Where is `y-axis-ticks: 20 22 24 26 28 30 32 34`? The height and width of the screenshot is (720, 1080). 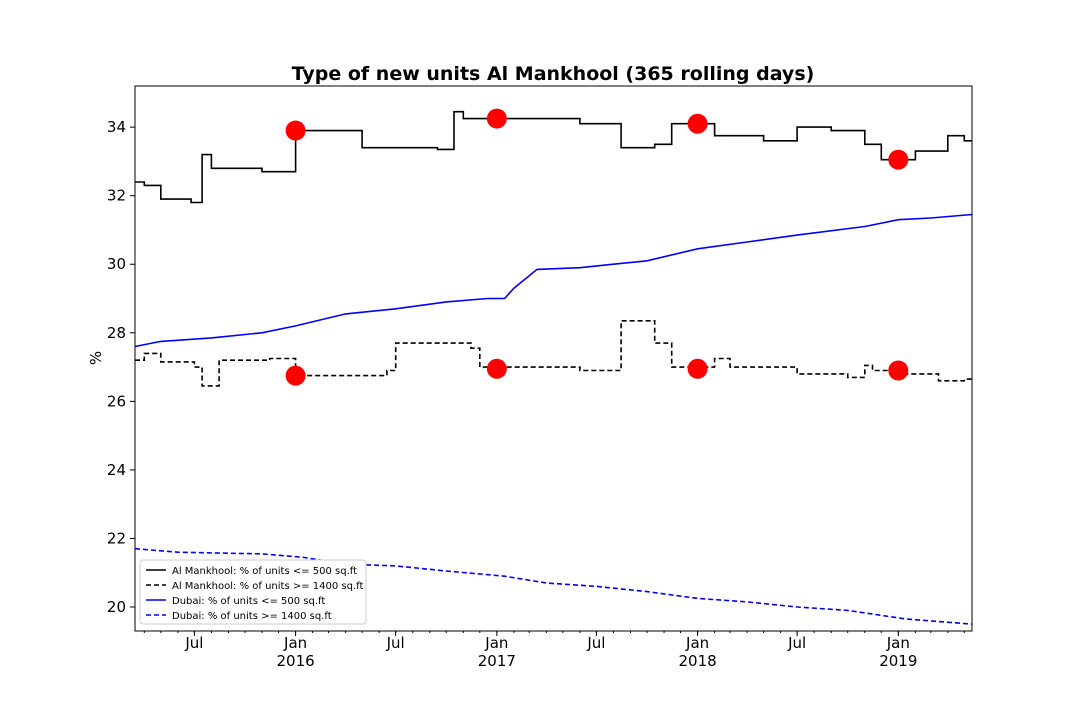 y-axis-ticks: 20 22 24 26 28 30 32 34 is located at coordinates (121, 367).